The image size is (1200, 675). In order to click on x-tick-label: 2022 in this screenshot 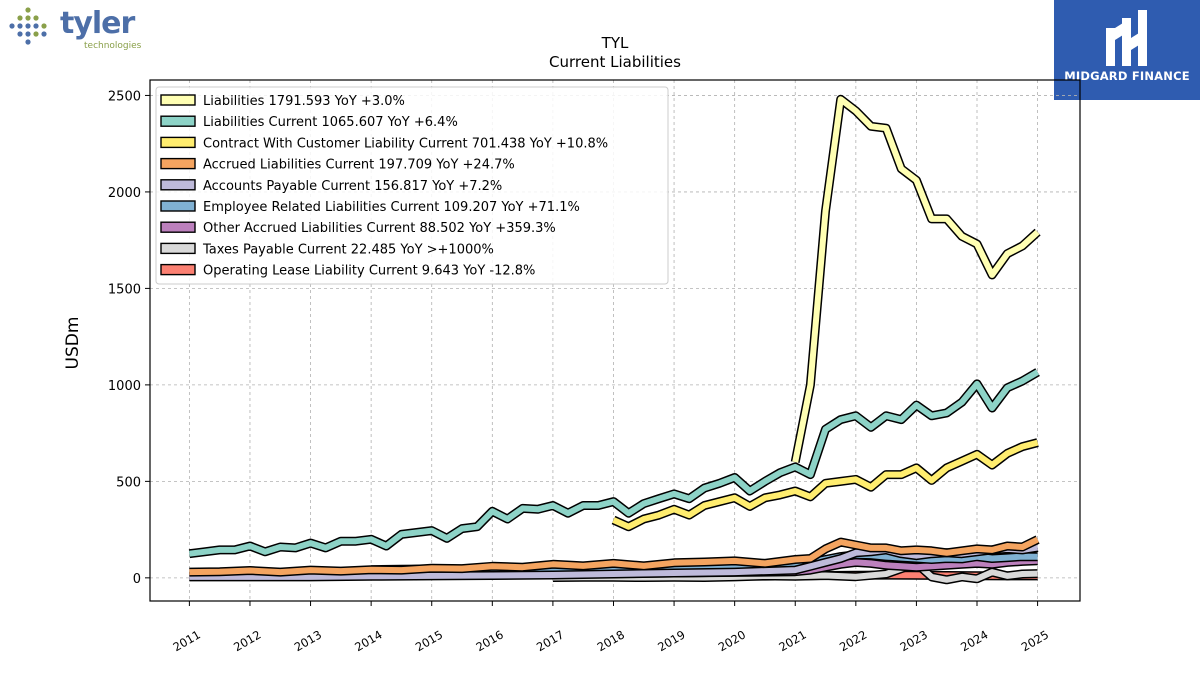, I will do `click(853, 640)`.